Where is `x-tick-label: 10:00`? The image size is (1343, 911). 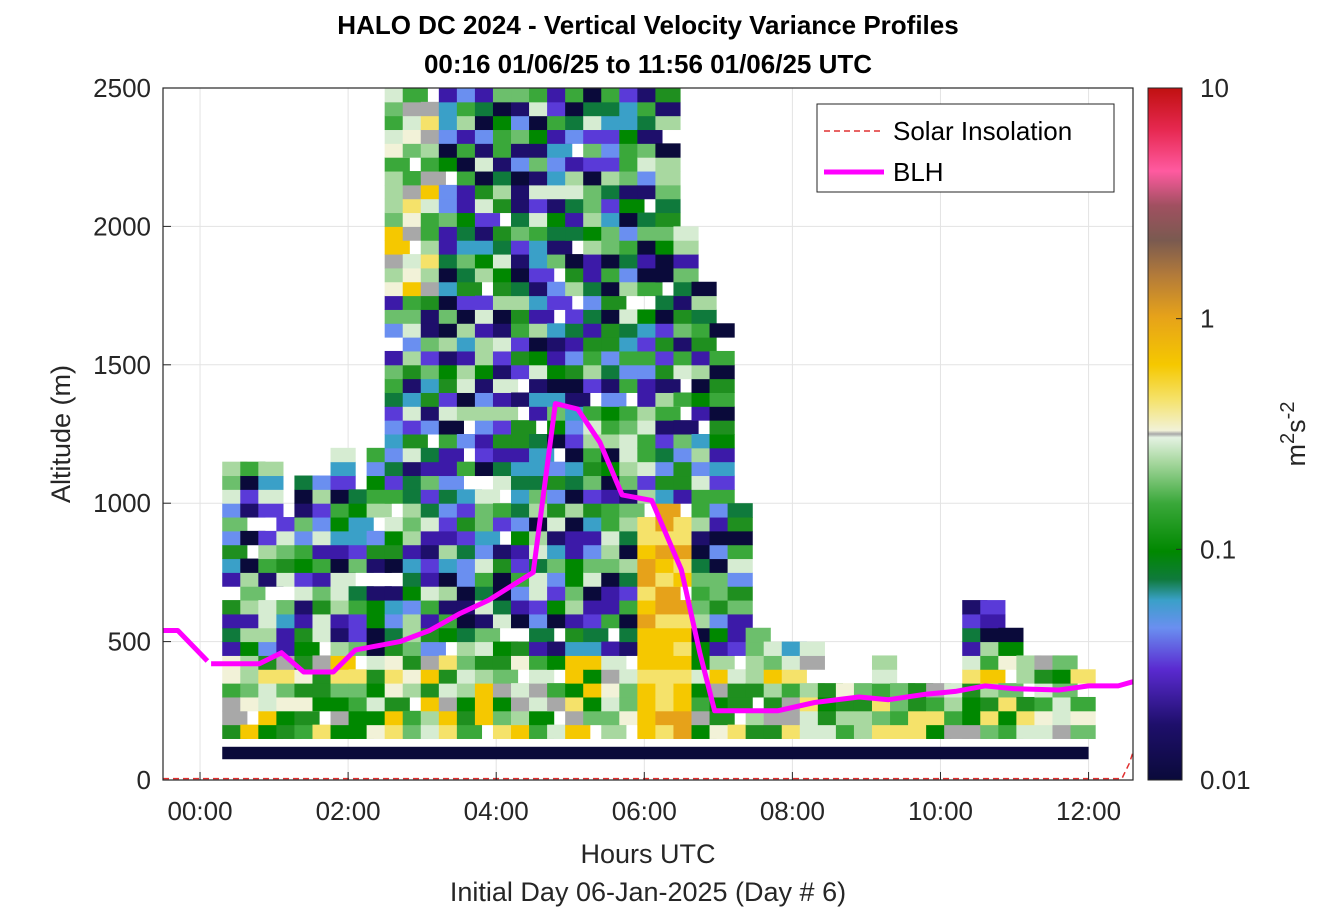 x-tick-label: 10:00 is located at coordinates (940, 811).